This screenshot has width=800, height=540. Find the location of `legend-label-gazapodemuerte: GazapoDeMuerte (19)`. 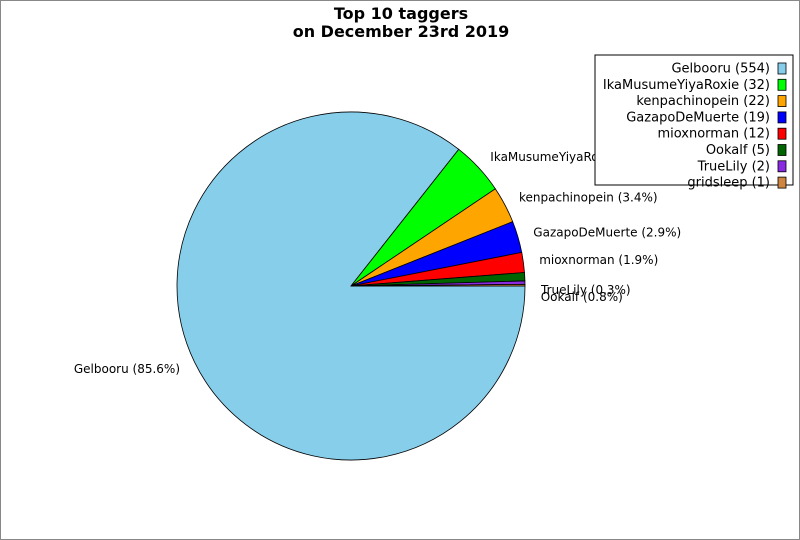

legend-label-gazapodemuerte: GazapoDeMuerte (19) is located at coordinates (698, 117).